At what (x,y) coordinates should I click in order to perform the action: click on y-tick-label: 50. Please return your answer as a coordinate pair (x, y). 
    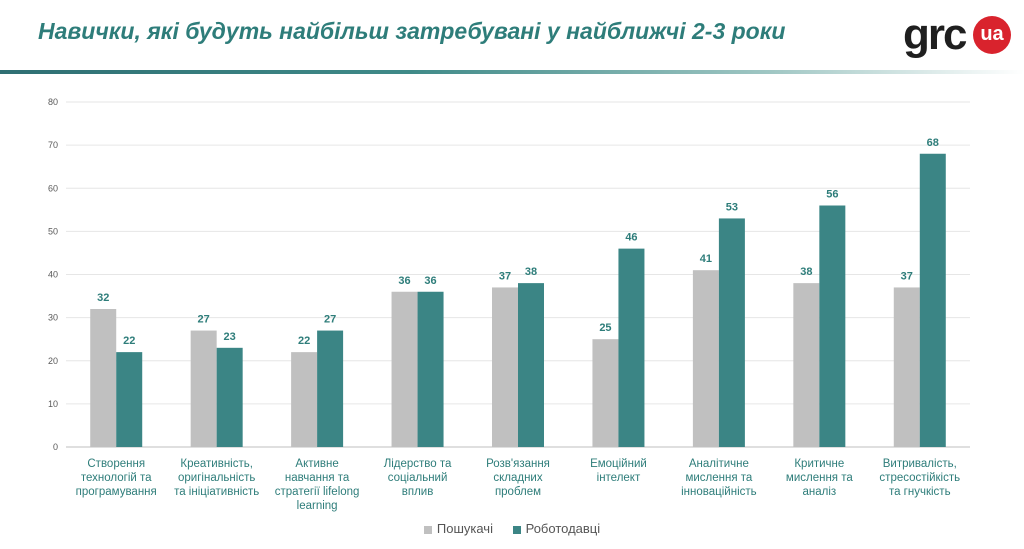
    Looking at the image, I should click on (53, 231).